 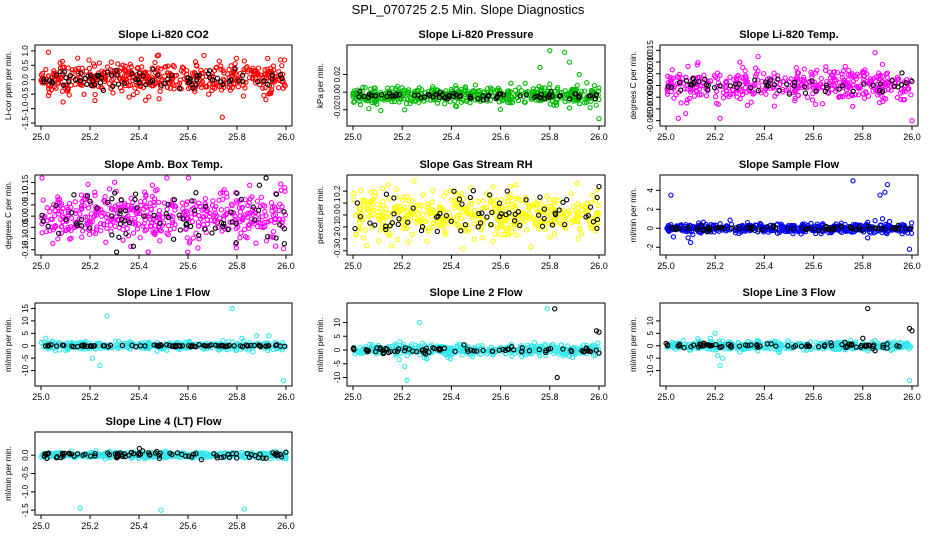 What do you see at coordinates (633, 85) in the screenshot?
I see `y-axis-label: degrees C per min.` at bounding box center [633, 85].